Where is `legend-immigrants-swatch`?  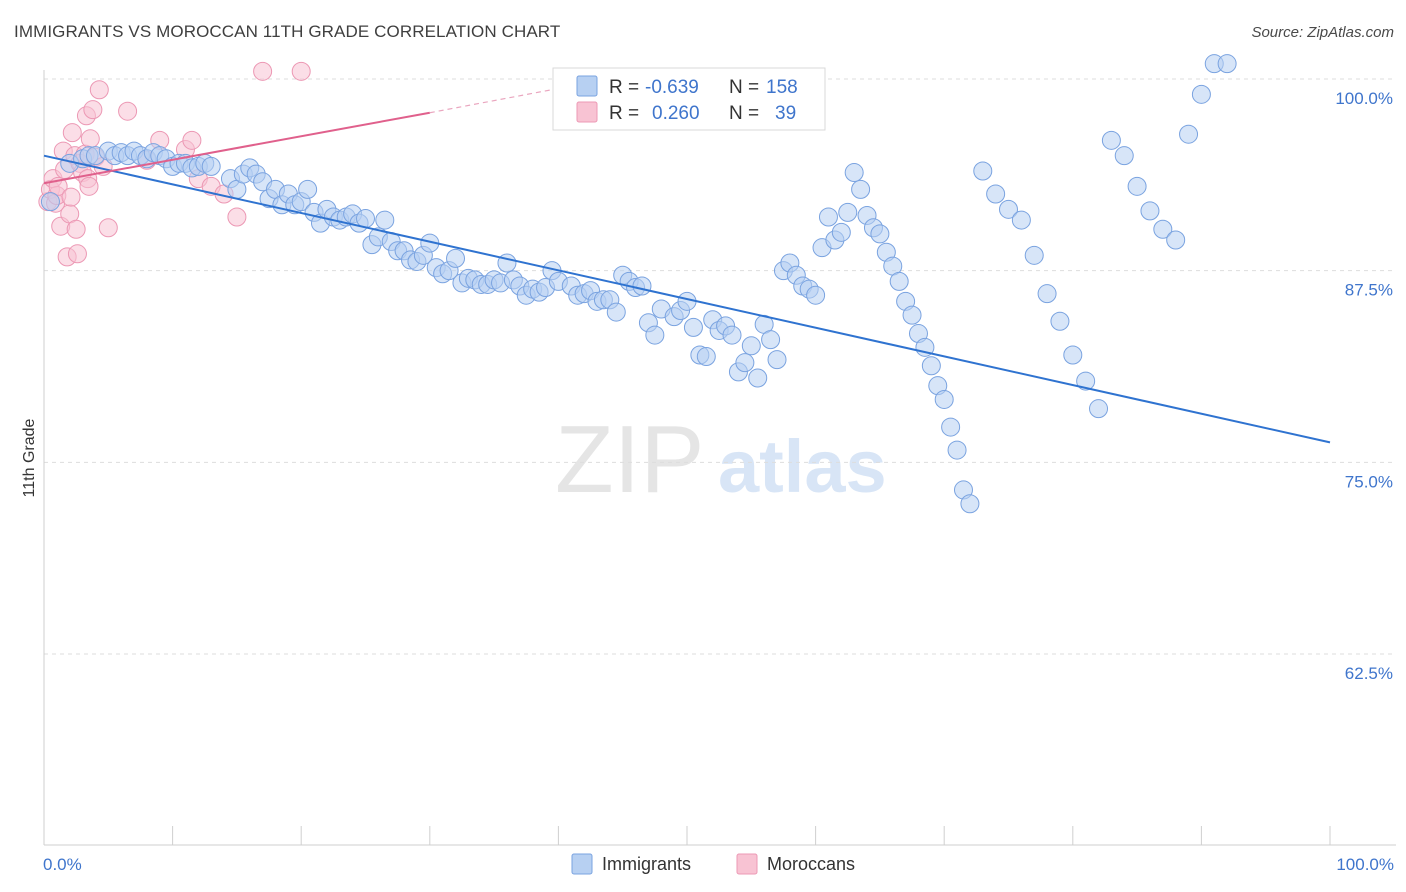 legend-immigrants-swatch is located at coordinates (582, 864).